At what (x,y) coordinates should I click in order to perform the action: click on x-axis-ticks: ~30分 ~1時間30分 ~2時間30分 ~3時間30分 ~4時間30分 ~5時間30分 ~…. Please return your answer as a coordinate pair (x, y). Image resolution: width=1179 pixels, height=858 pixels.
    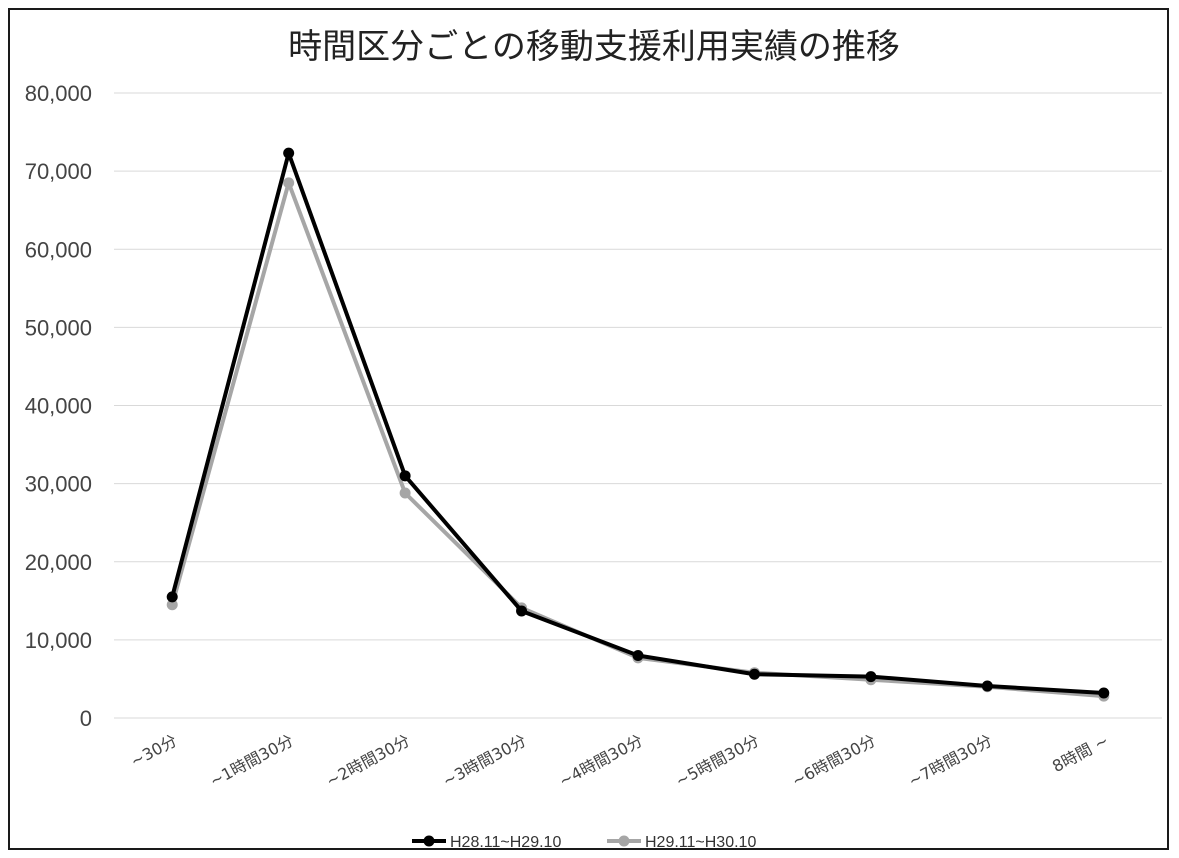
    Looking at the image, I should click on (619, 761).